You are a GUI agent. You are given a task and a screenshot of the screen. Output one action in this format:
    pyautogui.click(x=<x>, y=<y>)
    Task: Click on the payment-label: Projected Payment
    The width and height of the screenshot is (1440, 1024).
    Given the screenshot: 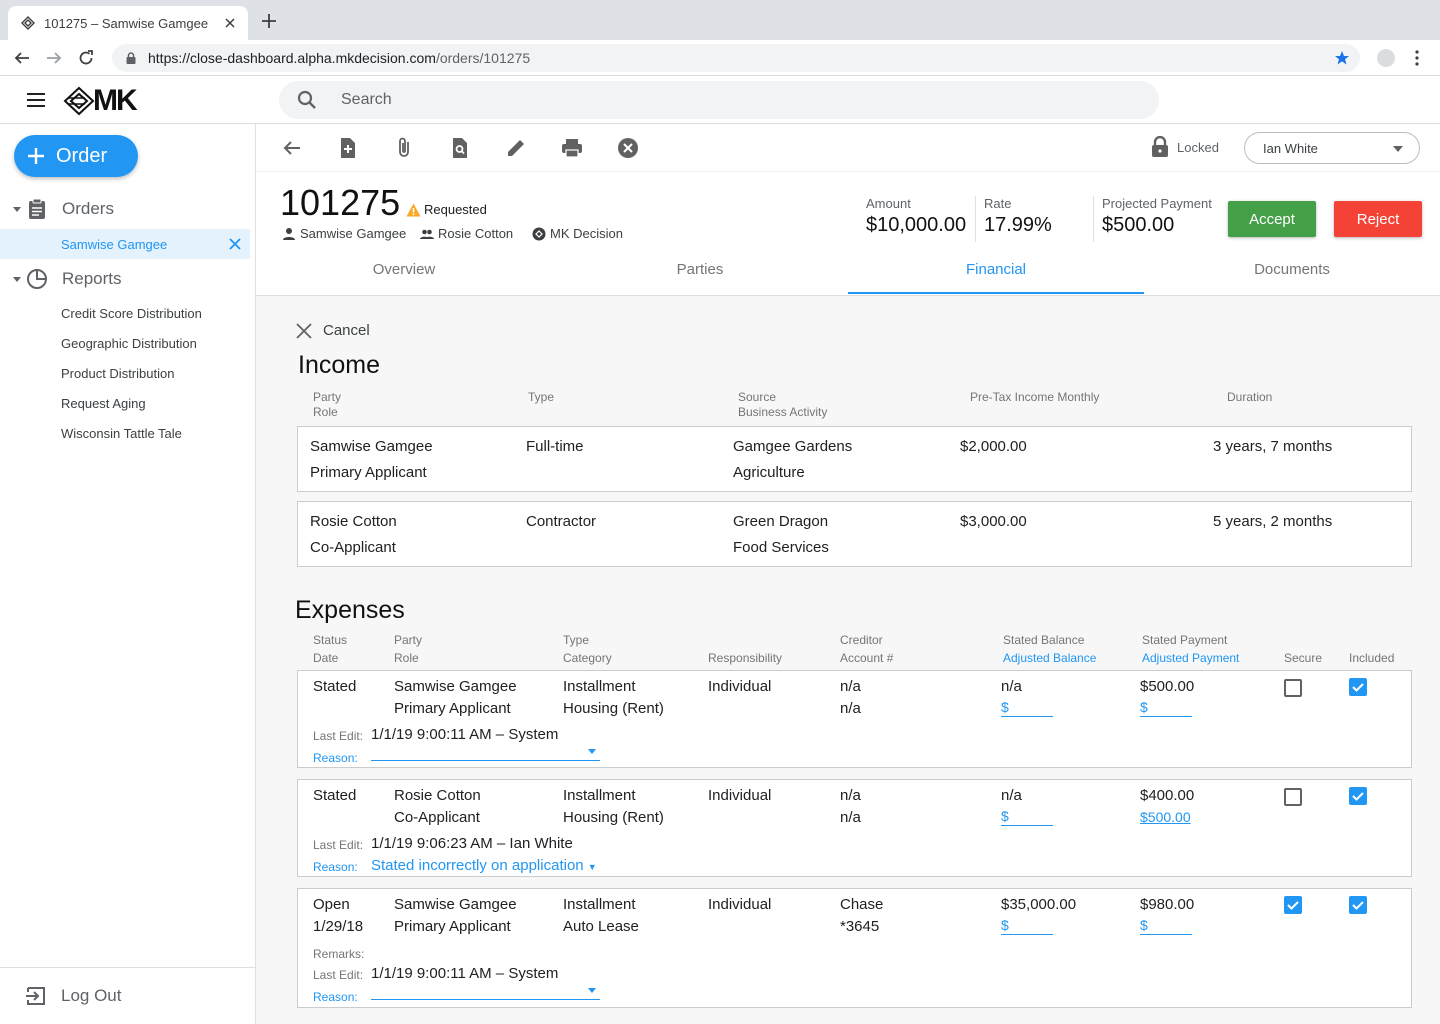 What is the action you would take?
    pyautogui.click(x=1157, y=203)
    